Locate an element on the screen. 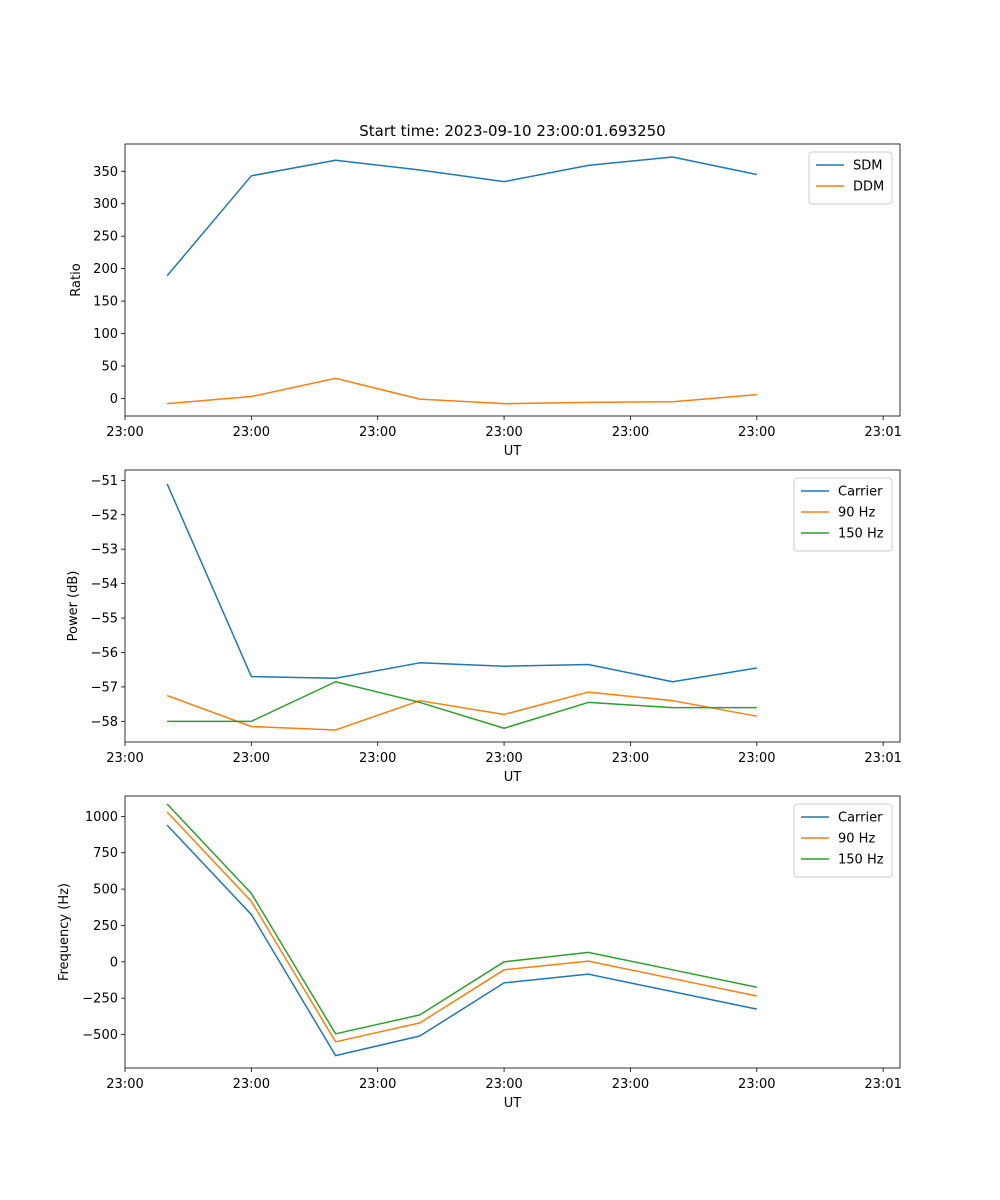 The height and width of the screenshot is (1200, 1000). y-tick-label: −500 is located at coordinates (100, 1035).